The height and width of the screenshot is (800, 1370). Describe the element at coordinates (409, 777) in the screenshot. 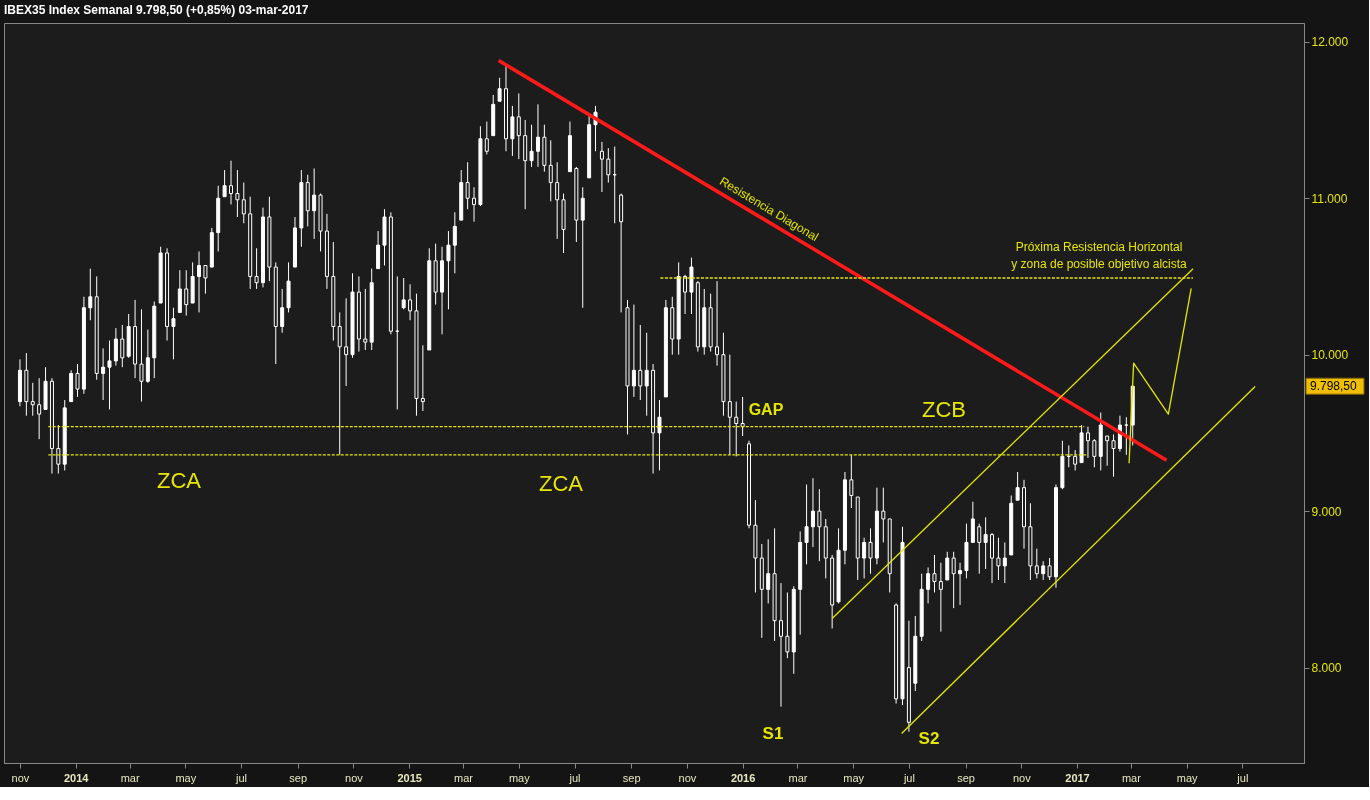

I see `x-tick-label: 2015` at that location.